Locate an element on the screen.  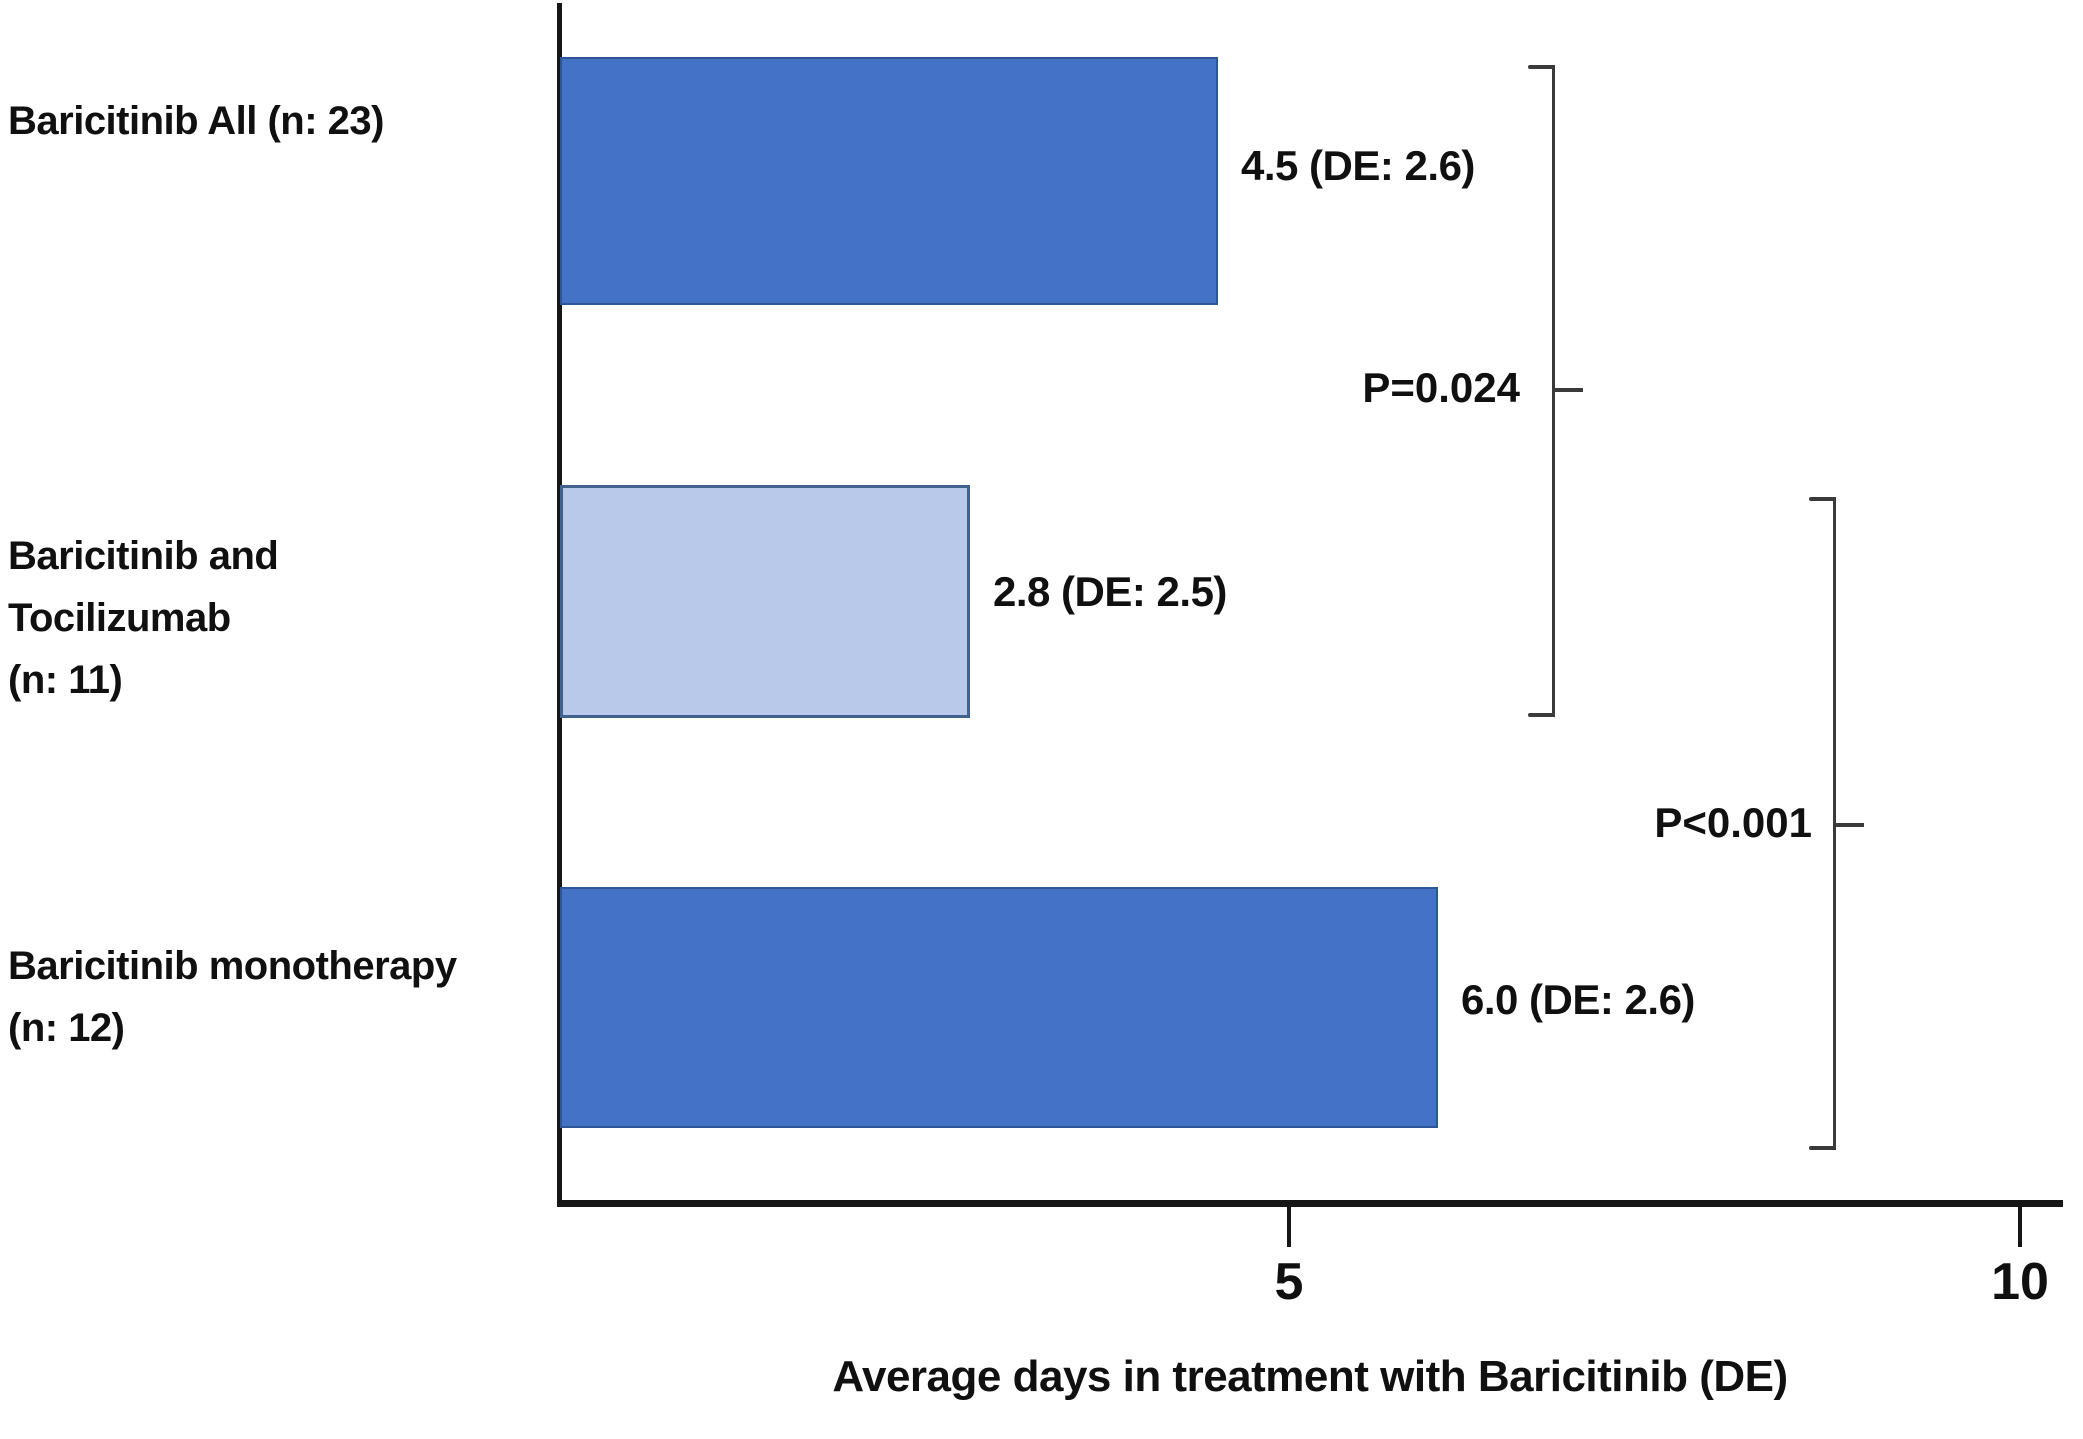
x-axis-line is located at coordinates (1310, 1203).